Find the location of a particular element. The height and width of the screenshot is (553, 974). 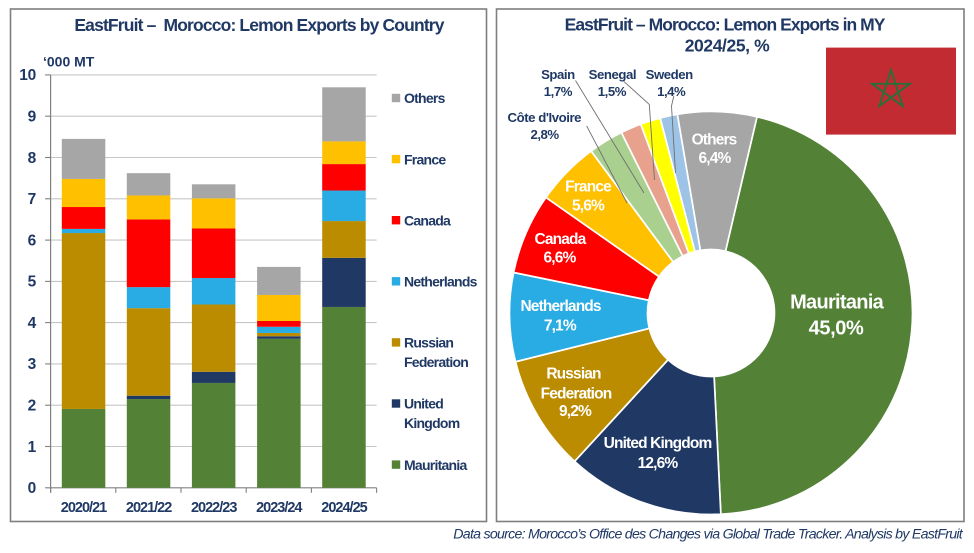

svg-text:EastFruit – Morocco: Lemon Exp: EastFruit – Morocco: Lemon Exports in MY is located at coordinates (725, 24).